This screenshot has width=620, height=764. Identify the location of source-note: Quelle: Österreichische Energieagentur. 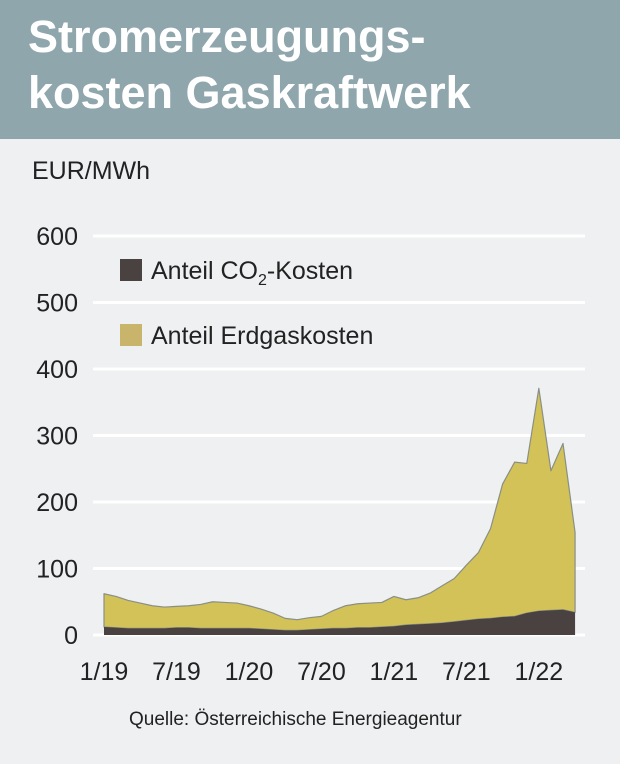
(295, 719).